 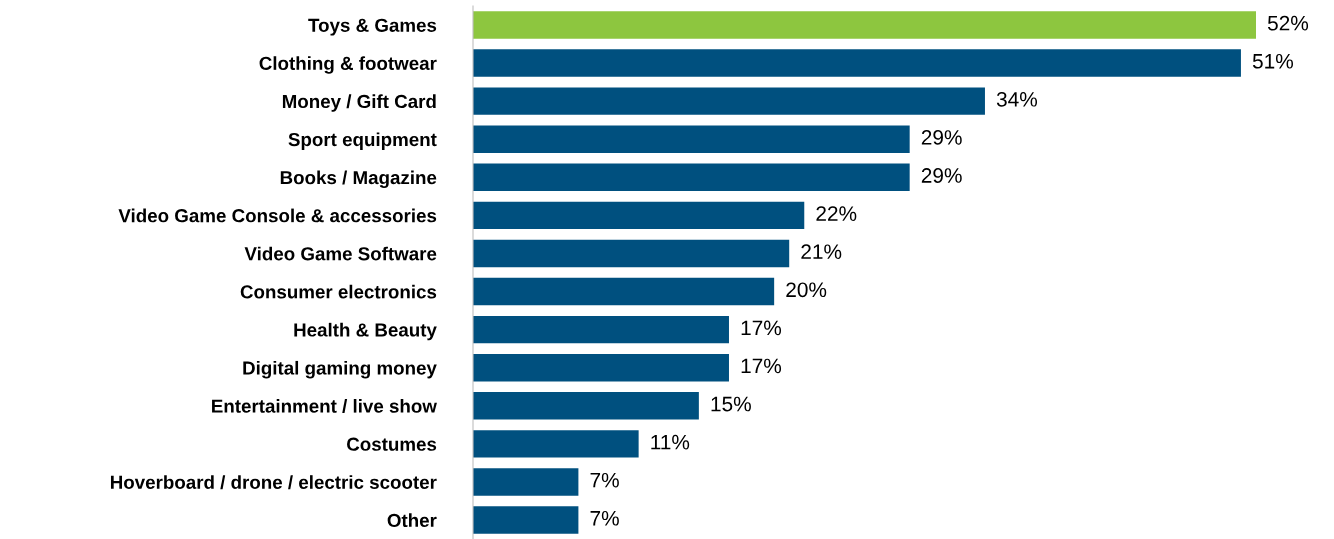 What do you see at coordinates (1288, 23) in the screenshot?
I see `data-label: 52%` at bounding box center [1288, 23].